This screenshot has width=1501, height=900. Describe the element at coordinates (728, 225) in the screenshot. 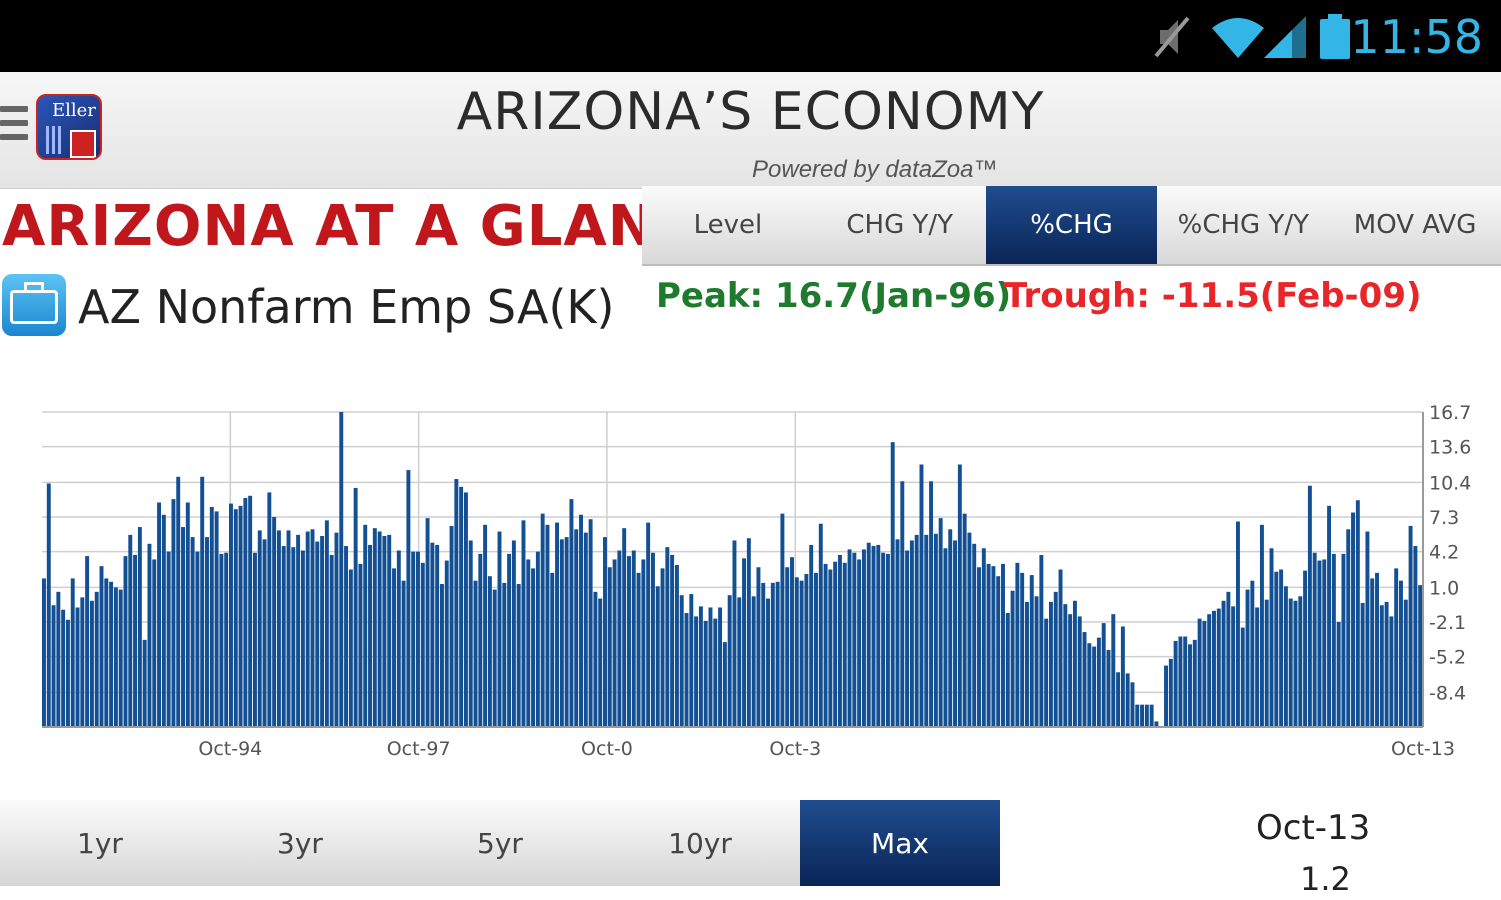

I see `tab-level: Level` at that location.